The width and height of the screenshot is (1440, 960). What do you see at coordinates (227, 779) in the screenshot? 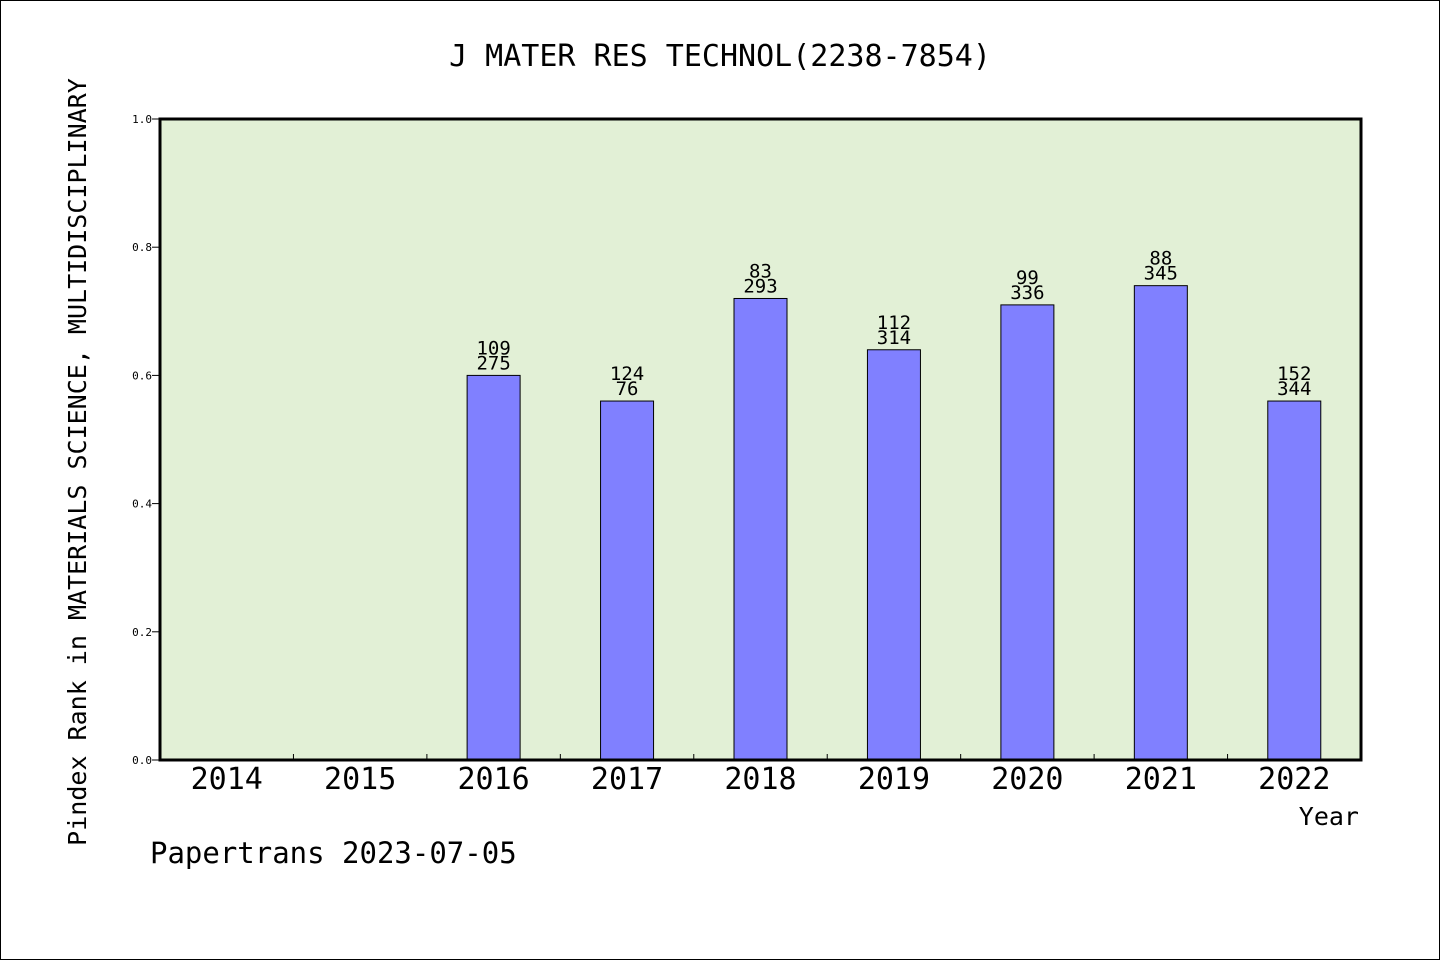
I see `x-tick-label: 2014` at bounding box center [227, 779].